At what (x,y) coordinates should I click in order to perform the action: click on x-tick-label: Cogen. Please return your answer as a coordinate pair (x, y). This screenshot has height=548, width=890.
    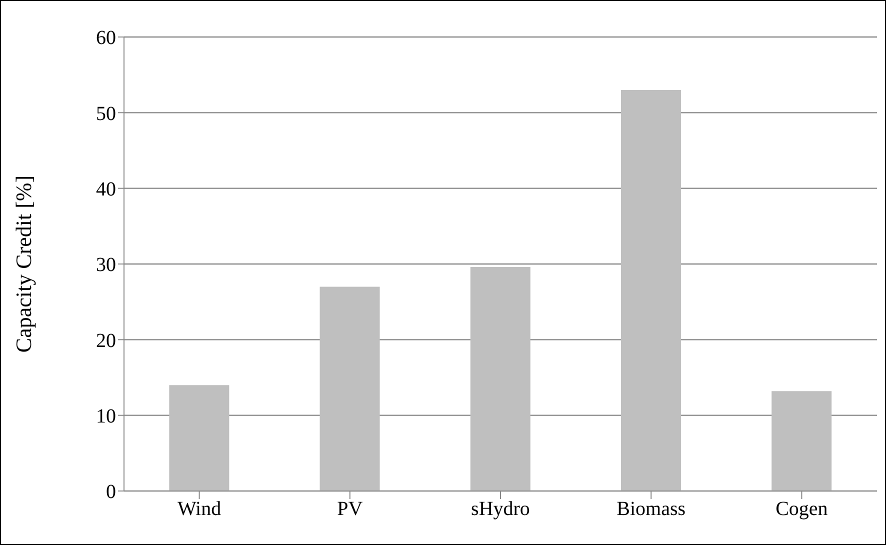
    Looking at the image, I should click on (802, 509).